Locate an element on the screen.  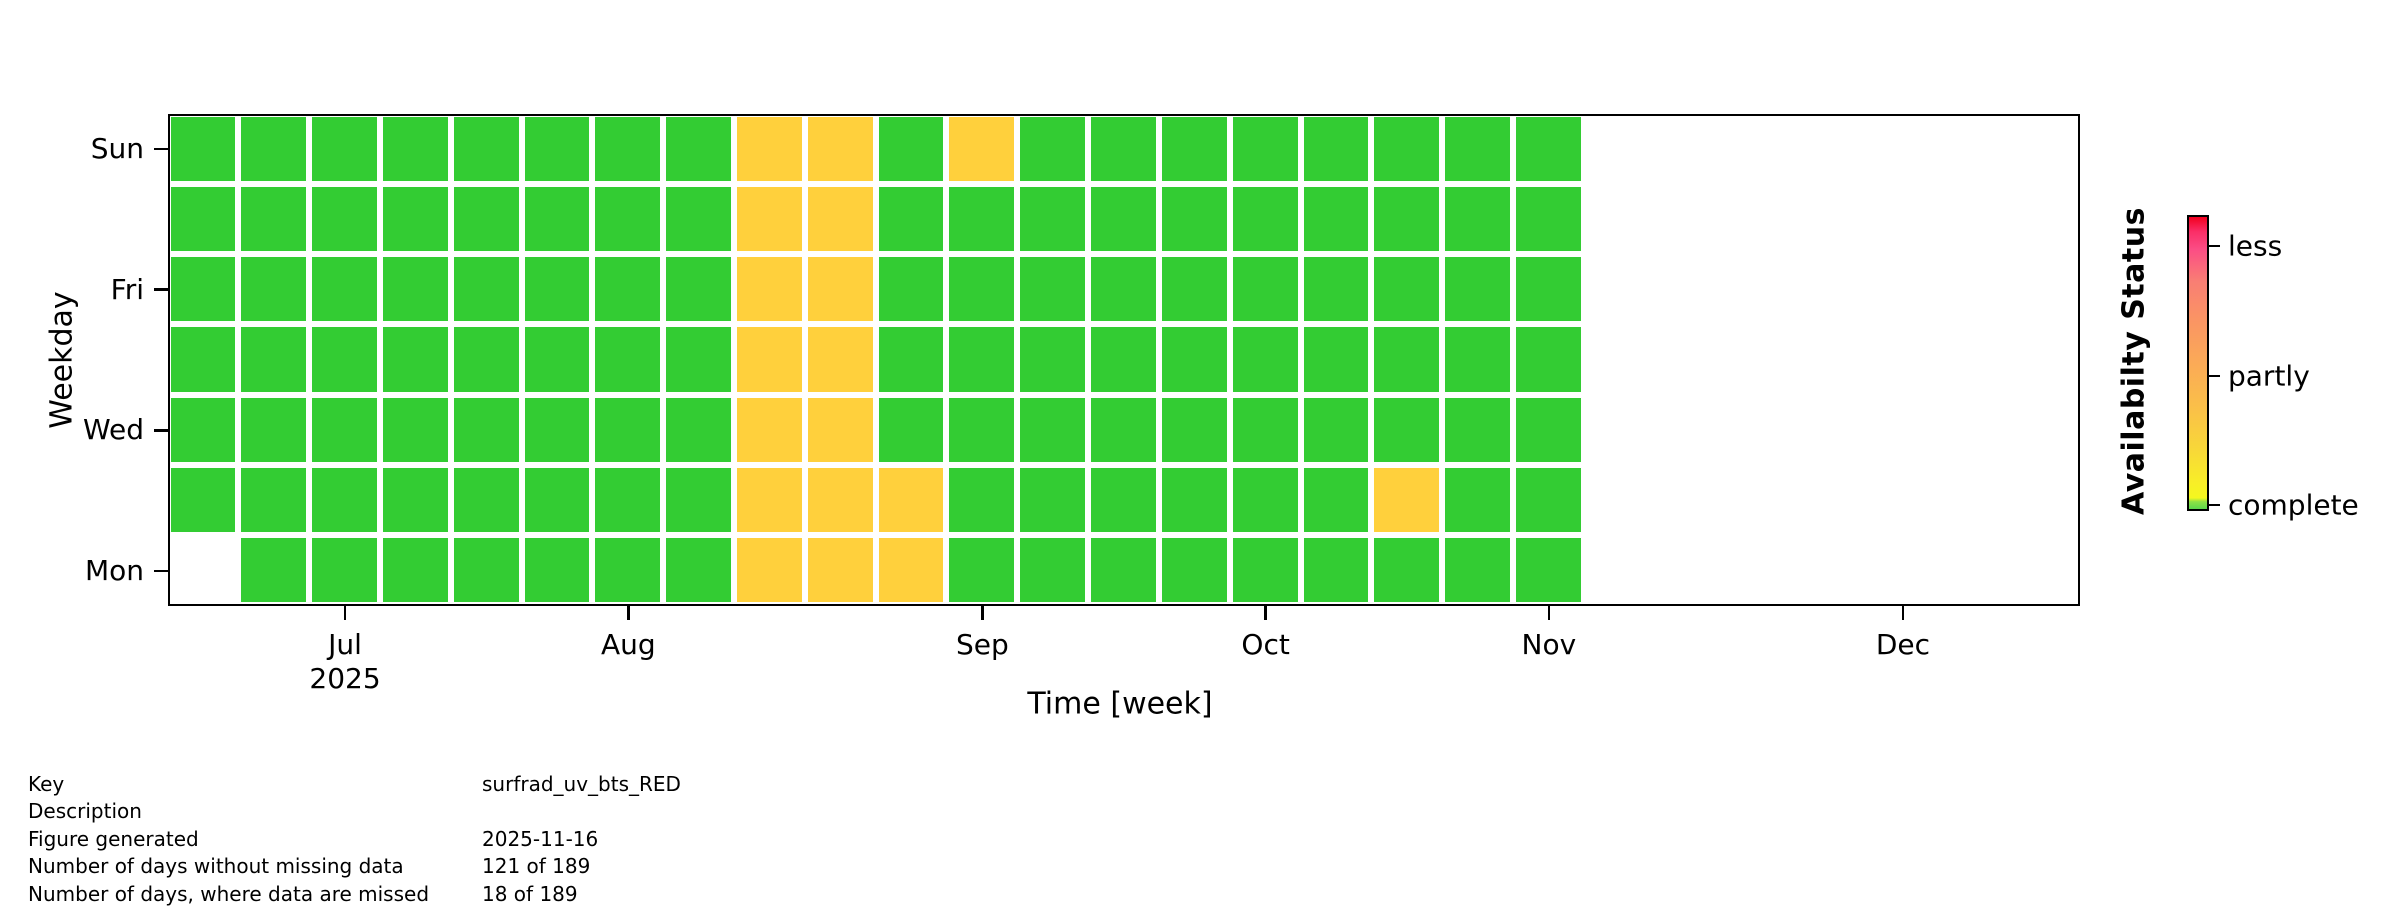
colorbar-gradient is located at coordinates (2198, 363).